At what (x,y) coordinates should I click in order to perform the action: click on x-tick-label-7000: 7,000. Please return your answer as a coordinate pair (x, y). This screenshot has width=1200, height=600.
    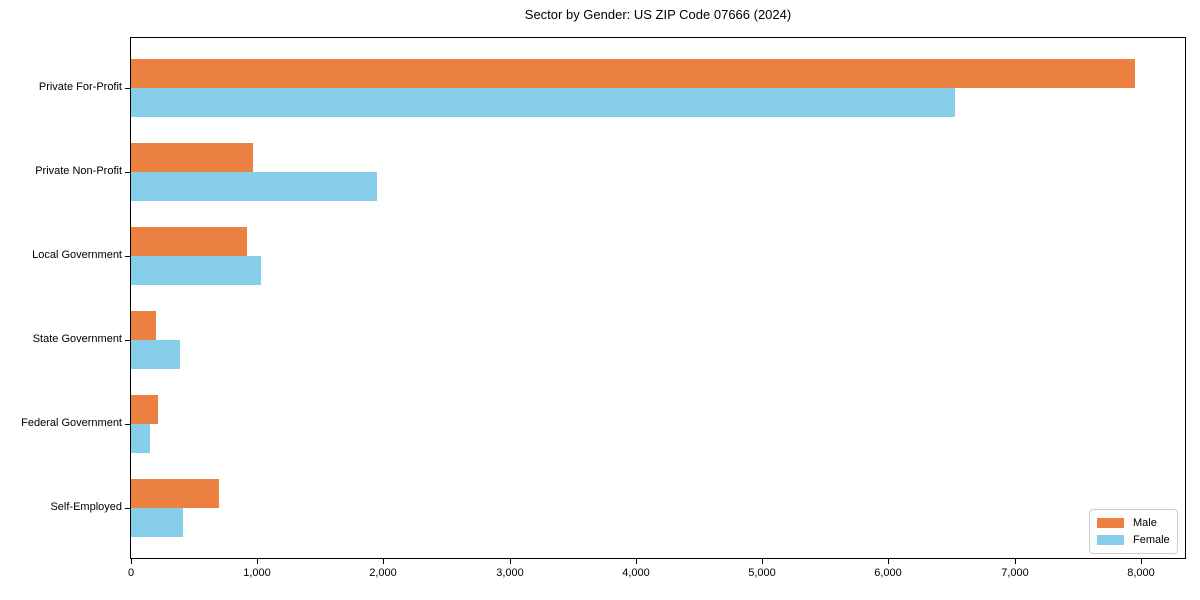
    Looking at the image, I should click on (1015, 573).